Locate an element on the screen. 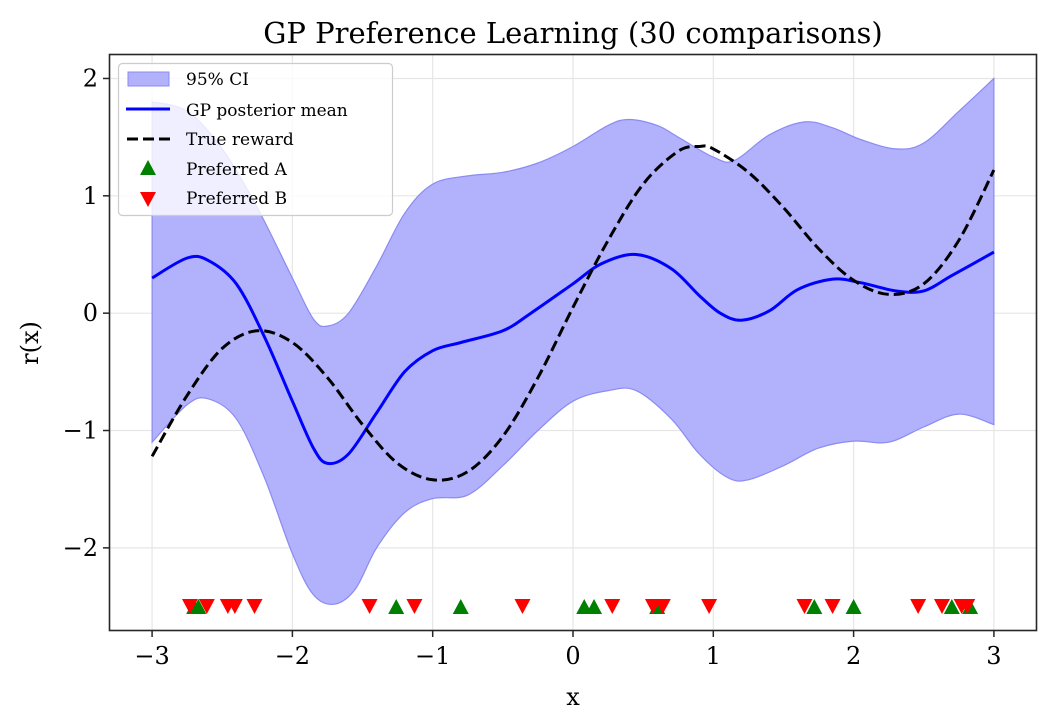 The width and height of the screenshot is (1053, 725). legend-label-mean: GP posterior mean is located at coordinates (267, 111).